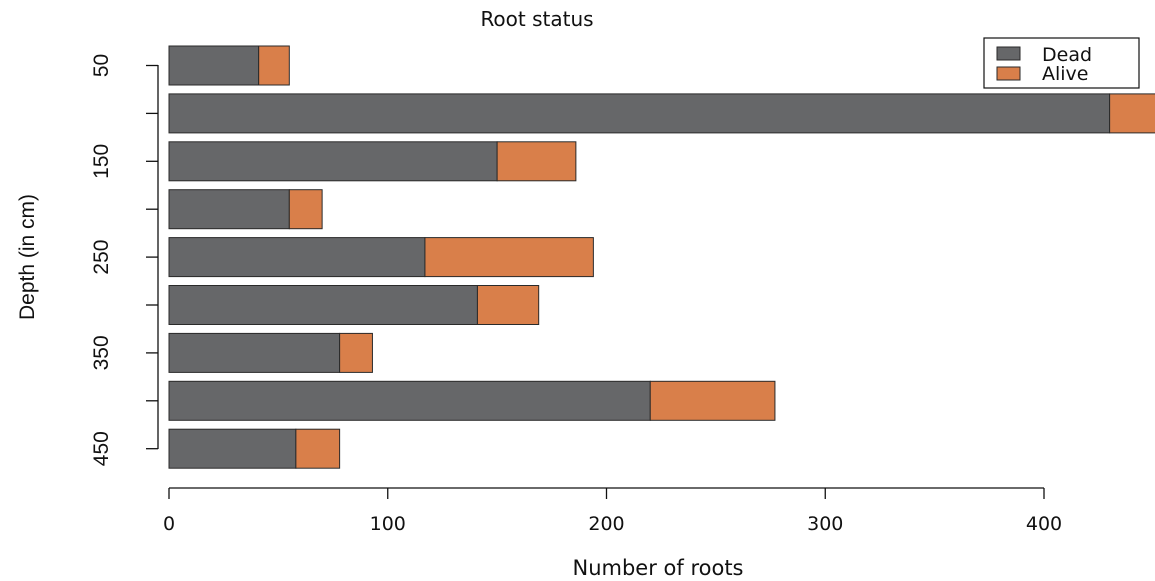 This screenshot has width=1155, height=581. I want to click on x-tick-label: 100, so click(388, 524).